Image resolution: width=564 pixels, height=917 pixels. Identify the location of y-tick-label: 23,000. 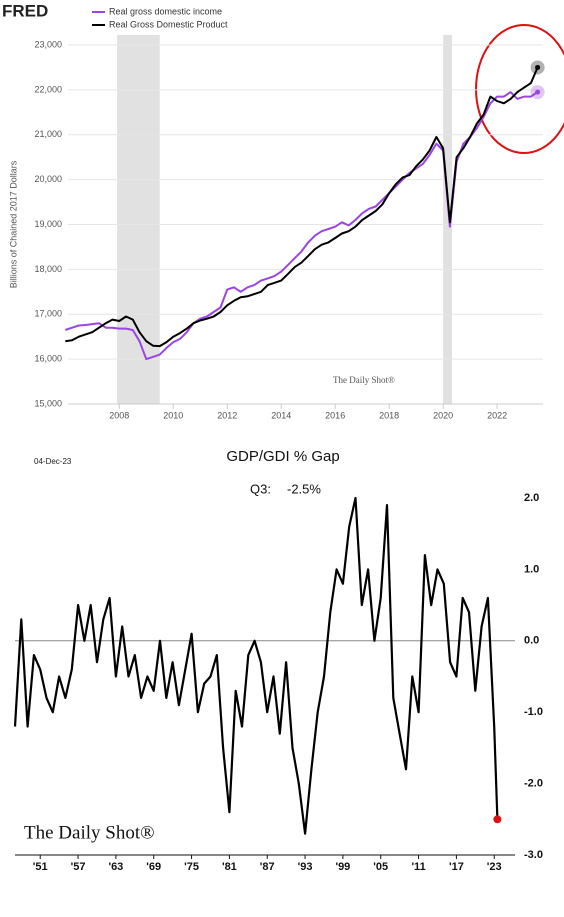
(48, 44).